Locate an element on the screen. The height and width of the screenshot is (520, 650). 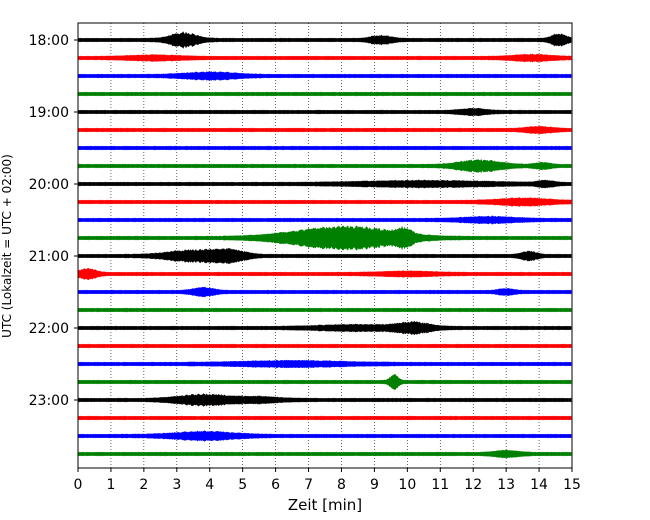
y-tick-label: 21:00 is located at coordinates (49, 257).